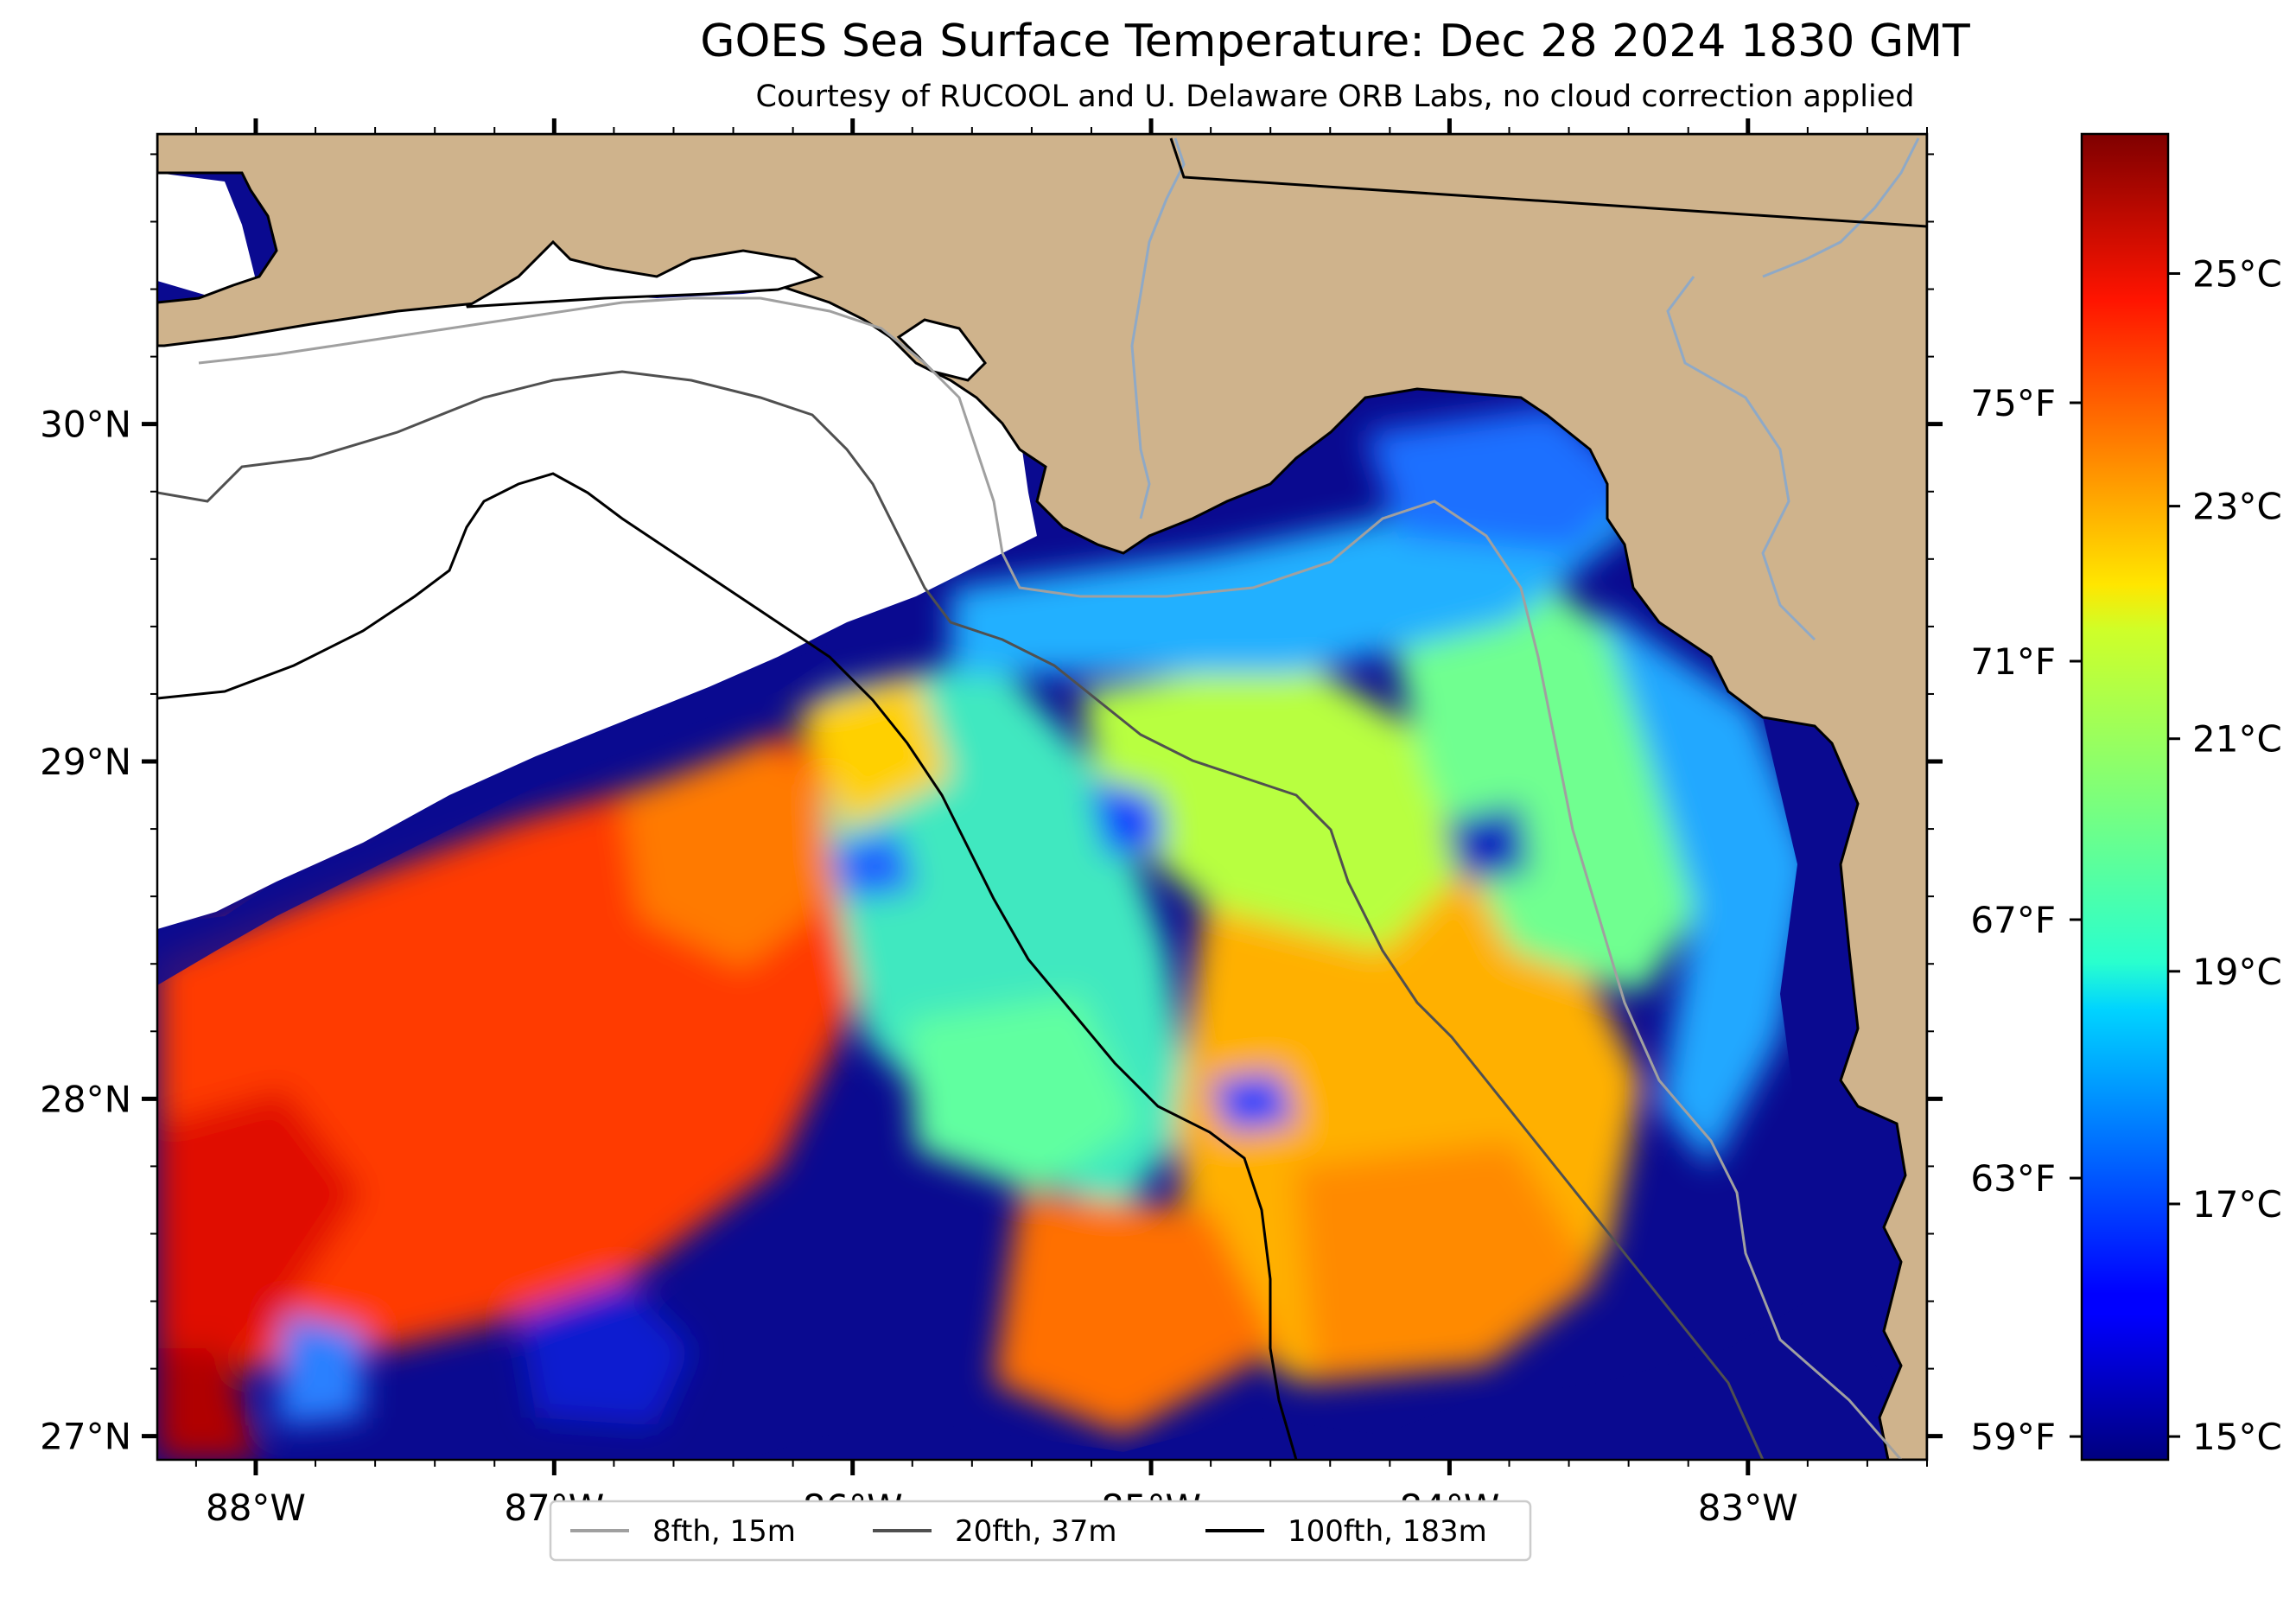  I want to click on colorbar-celsius-label: 25°C, so click(2237, 273).